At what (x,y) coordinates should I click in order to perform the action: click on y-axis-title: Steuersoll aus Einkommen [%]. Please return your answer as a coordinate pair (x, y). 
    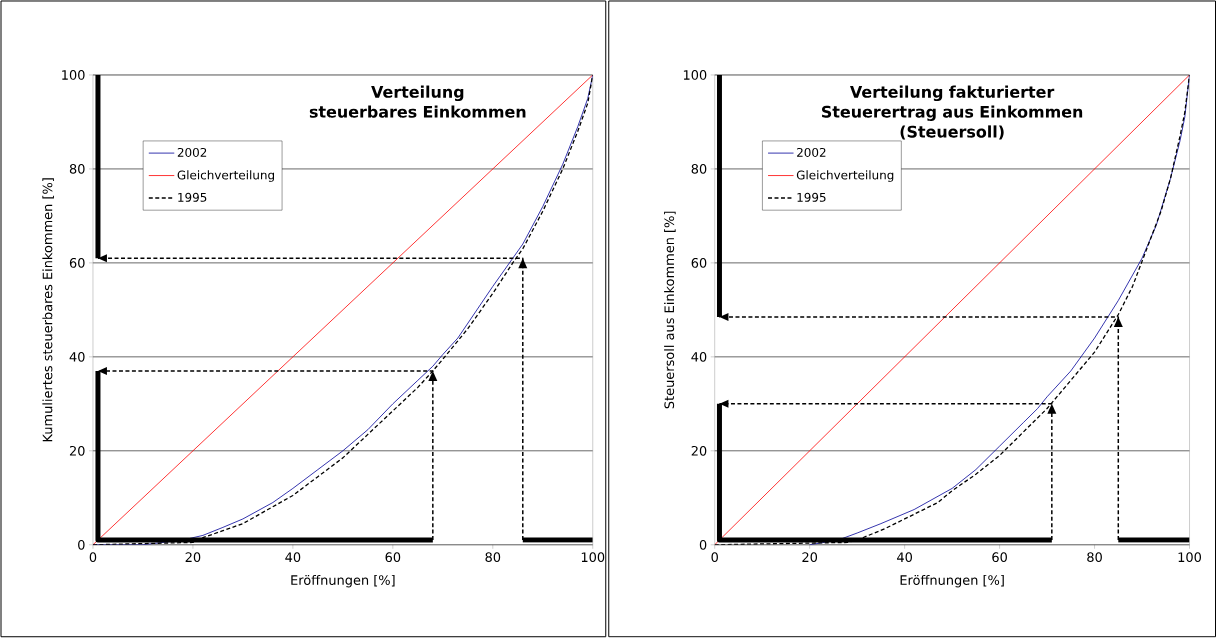
    Looking at the image, I should click on (670, 310).